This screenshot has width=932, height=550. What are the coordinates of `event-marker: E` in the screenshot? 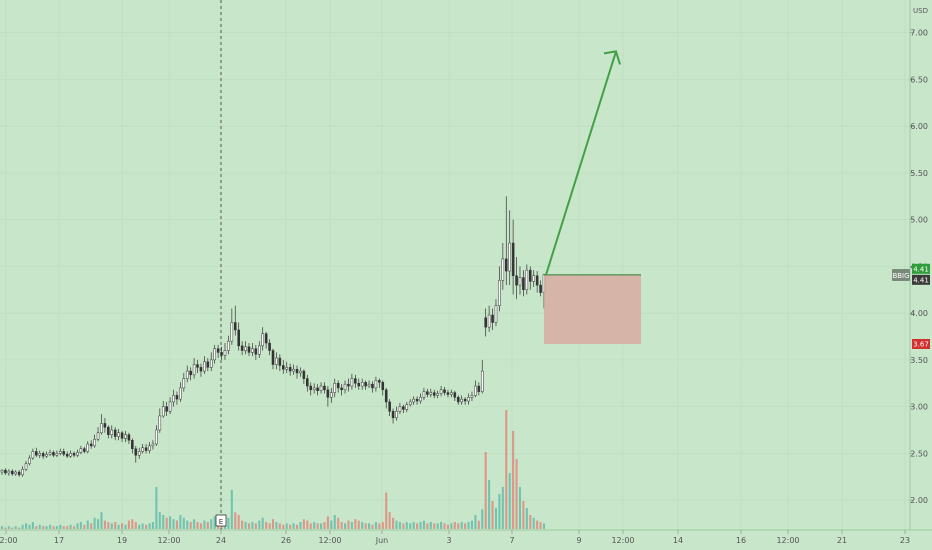 It's located at (221, 520).